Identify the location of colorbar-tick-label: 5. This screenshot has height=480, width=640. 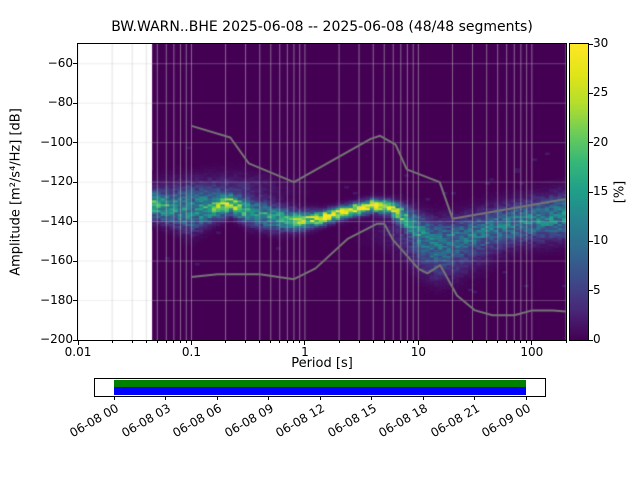
(597, 289).